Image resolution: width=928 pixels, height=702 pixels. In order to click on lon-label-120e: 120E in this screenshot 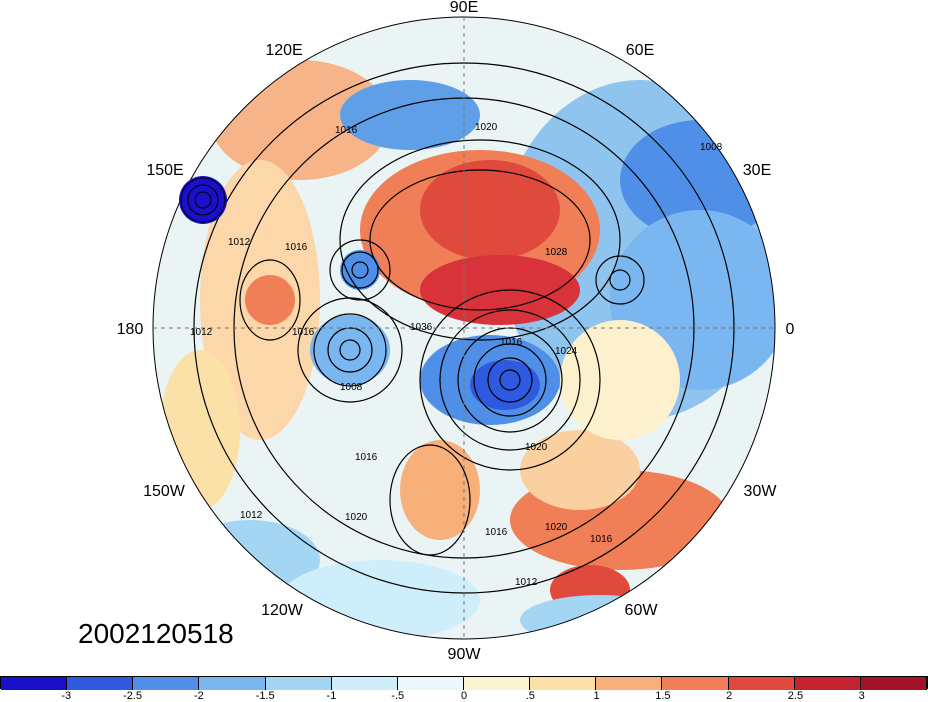, I will do `click(283, 50)`.